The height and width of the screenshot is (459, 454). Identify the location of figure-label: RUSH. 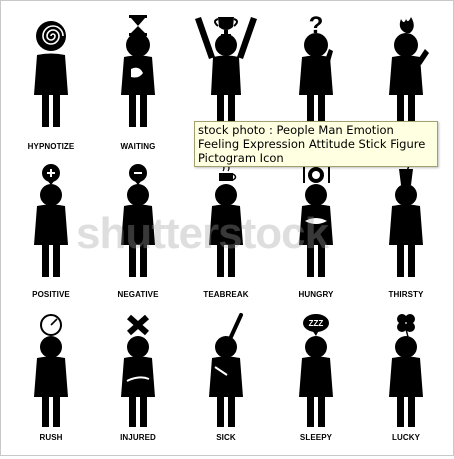
(51, 437).